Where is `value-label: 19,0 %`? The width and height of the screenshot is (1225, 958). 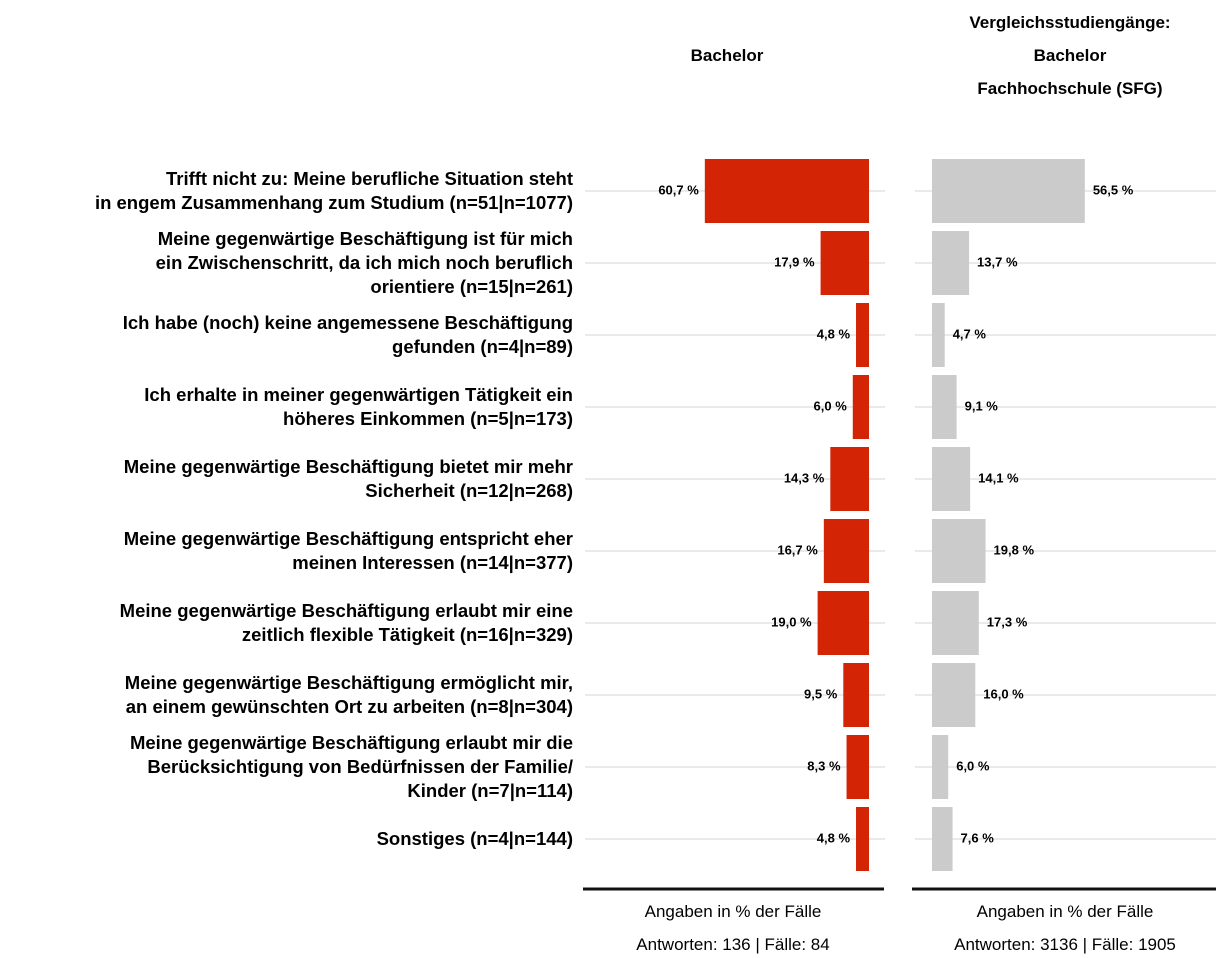
value-label: 19,0 % is located at coordinates (791, 621).